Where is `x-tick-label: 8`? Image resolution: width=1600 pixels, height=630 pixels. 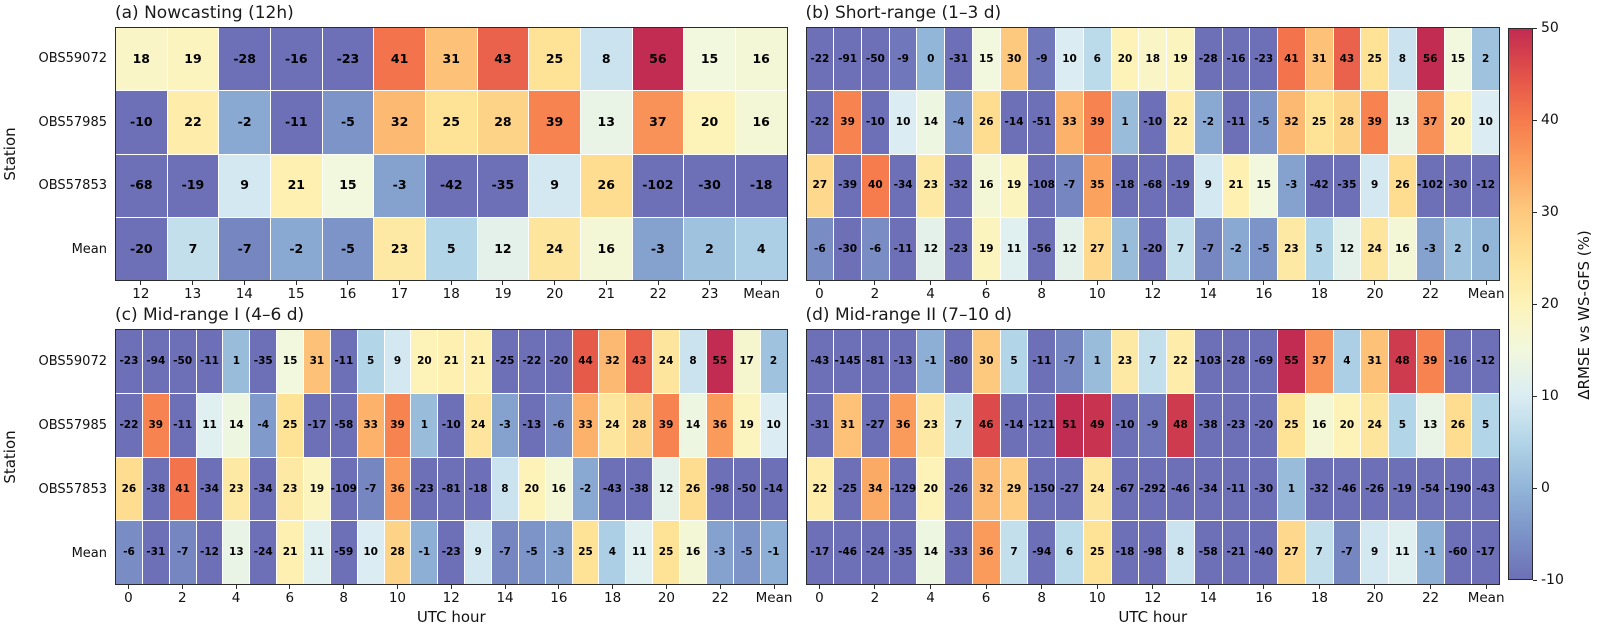
x-tick-label: 8 is located at coordinates (343, 595).